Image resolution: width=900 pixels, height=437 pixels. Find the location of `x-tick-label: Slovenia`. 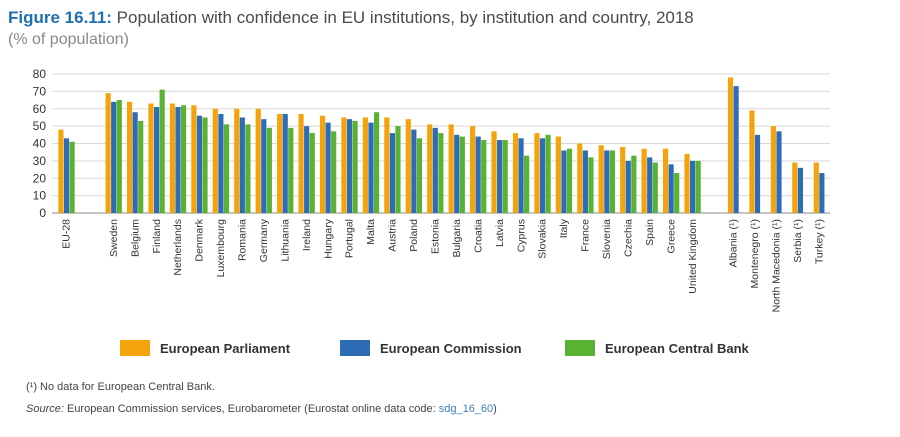

x-tick-label: Slovenia is located at coordinates (607, 239).